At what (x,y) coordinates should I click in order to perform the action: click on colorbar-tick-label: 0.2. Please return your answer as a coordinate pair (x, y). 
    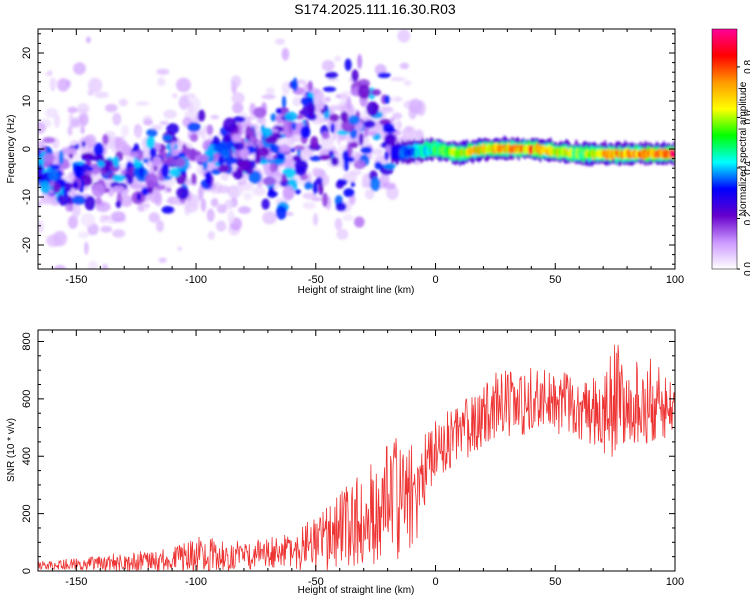
    Looking at the image, I should click on (746, 218).